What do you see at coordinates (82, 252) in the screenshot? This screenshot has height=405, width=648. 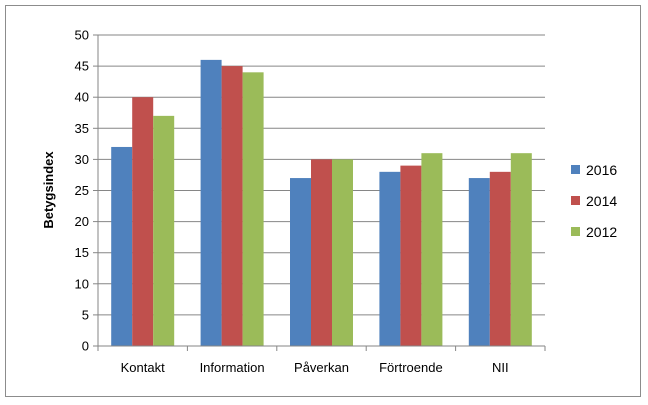 I see `y-tick-label: 15` at bounding box center [82, 252].